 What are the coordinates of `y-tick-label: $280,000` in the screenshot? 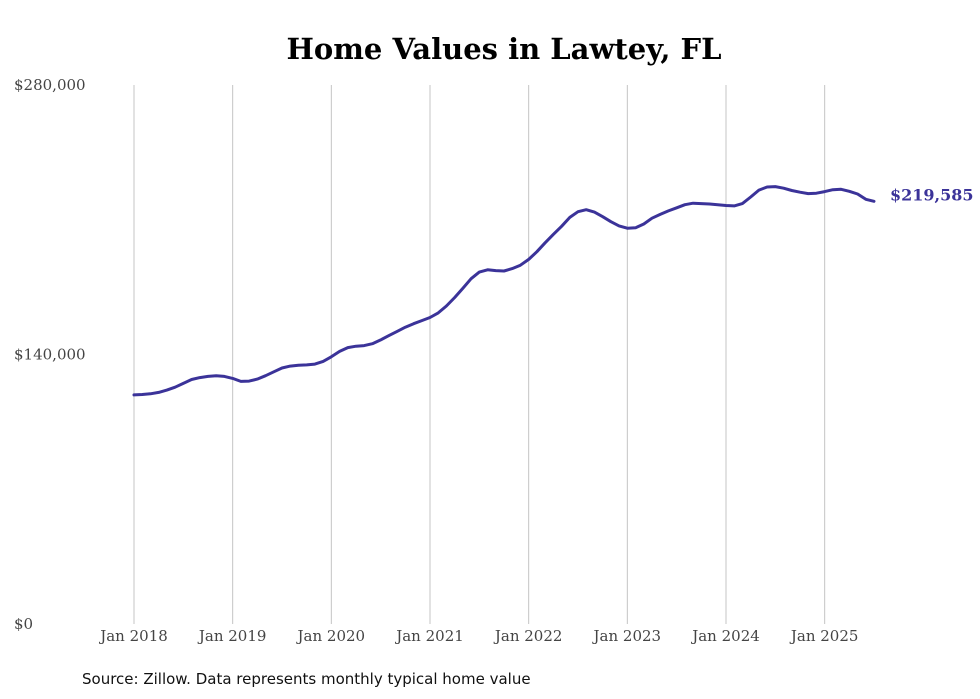 It's located at (50, 85).